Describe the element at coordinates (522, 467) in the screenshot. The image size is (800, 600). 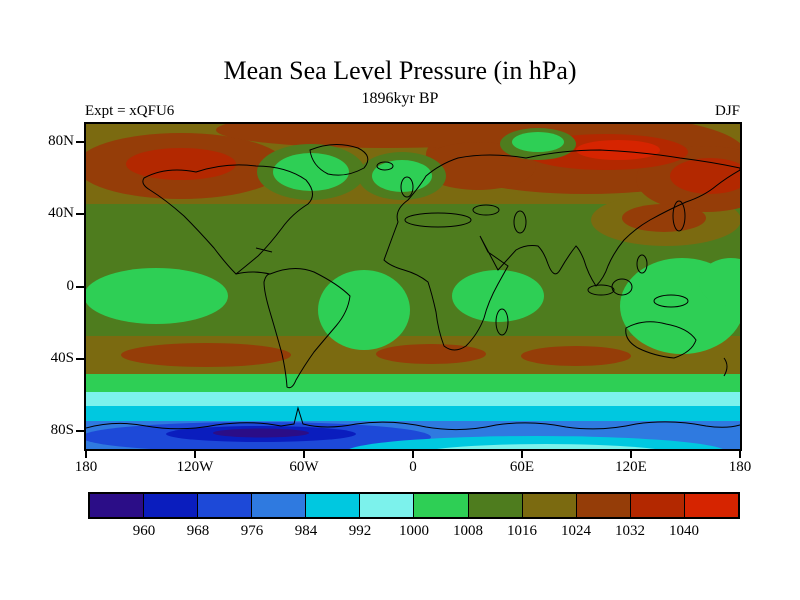
I see `lon-label-60e: 60E` at that location.